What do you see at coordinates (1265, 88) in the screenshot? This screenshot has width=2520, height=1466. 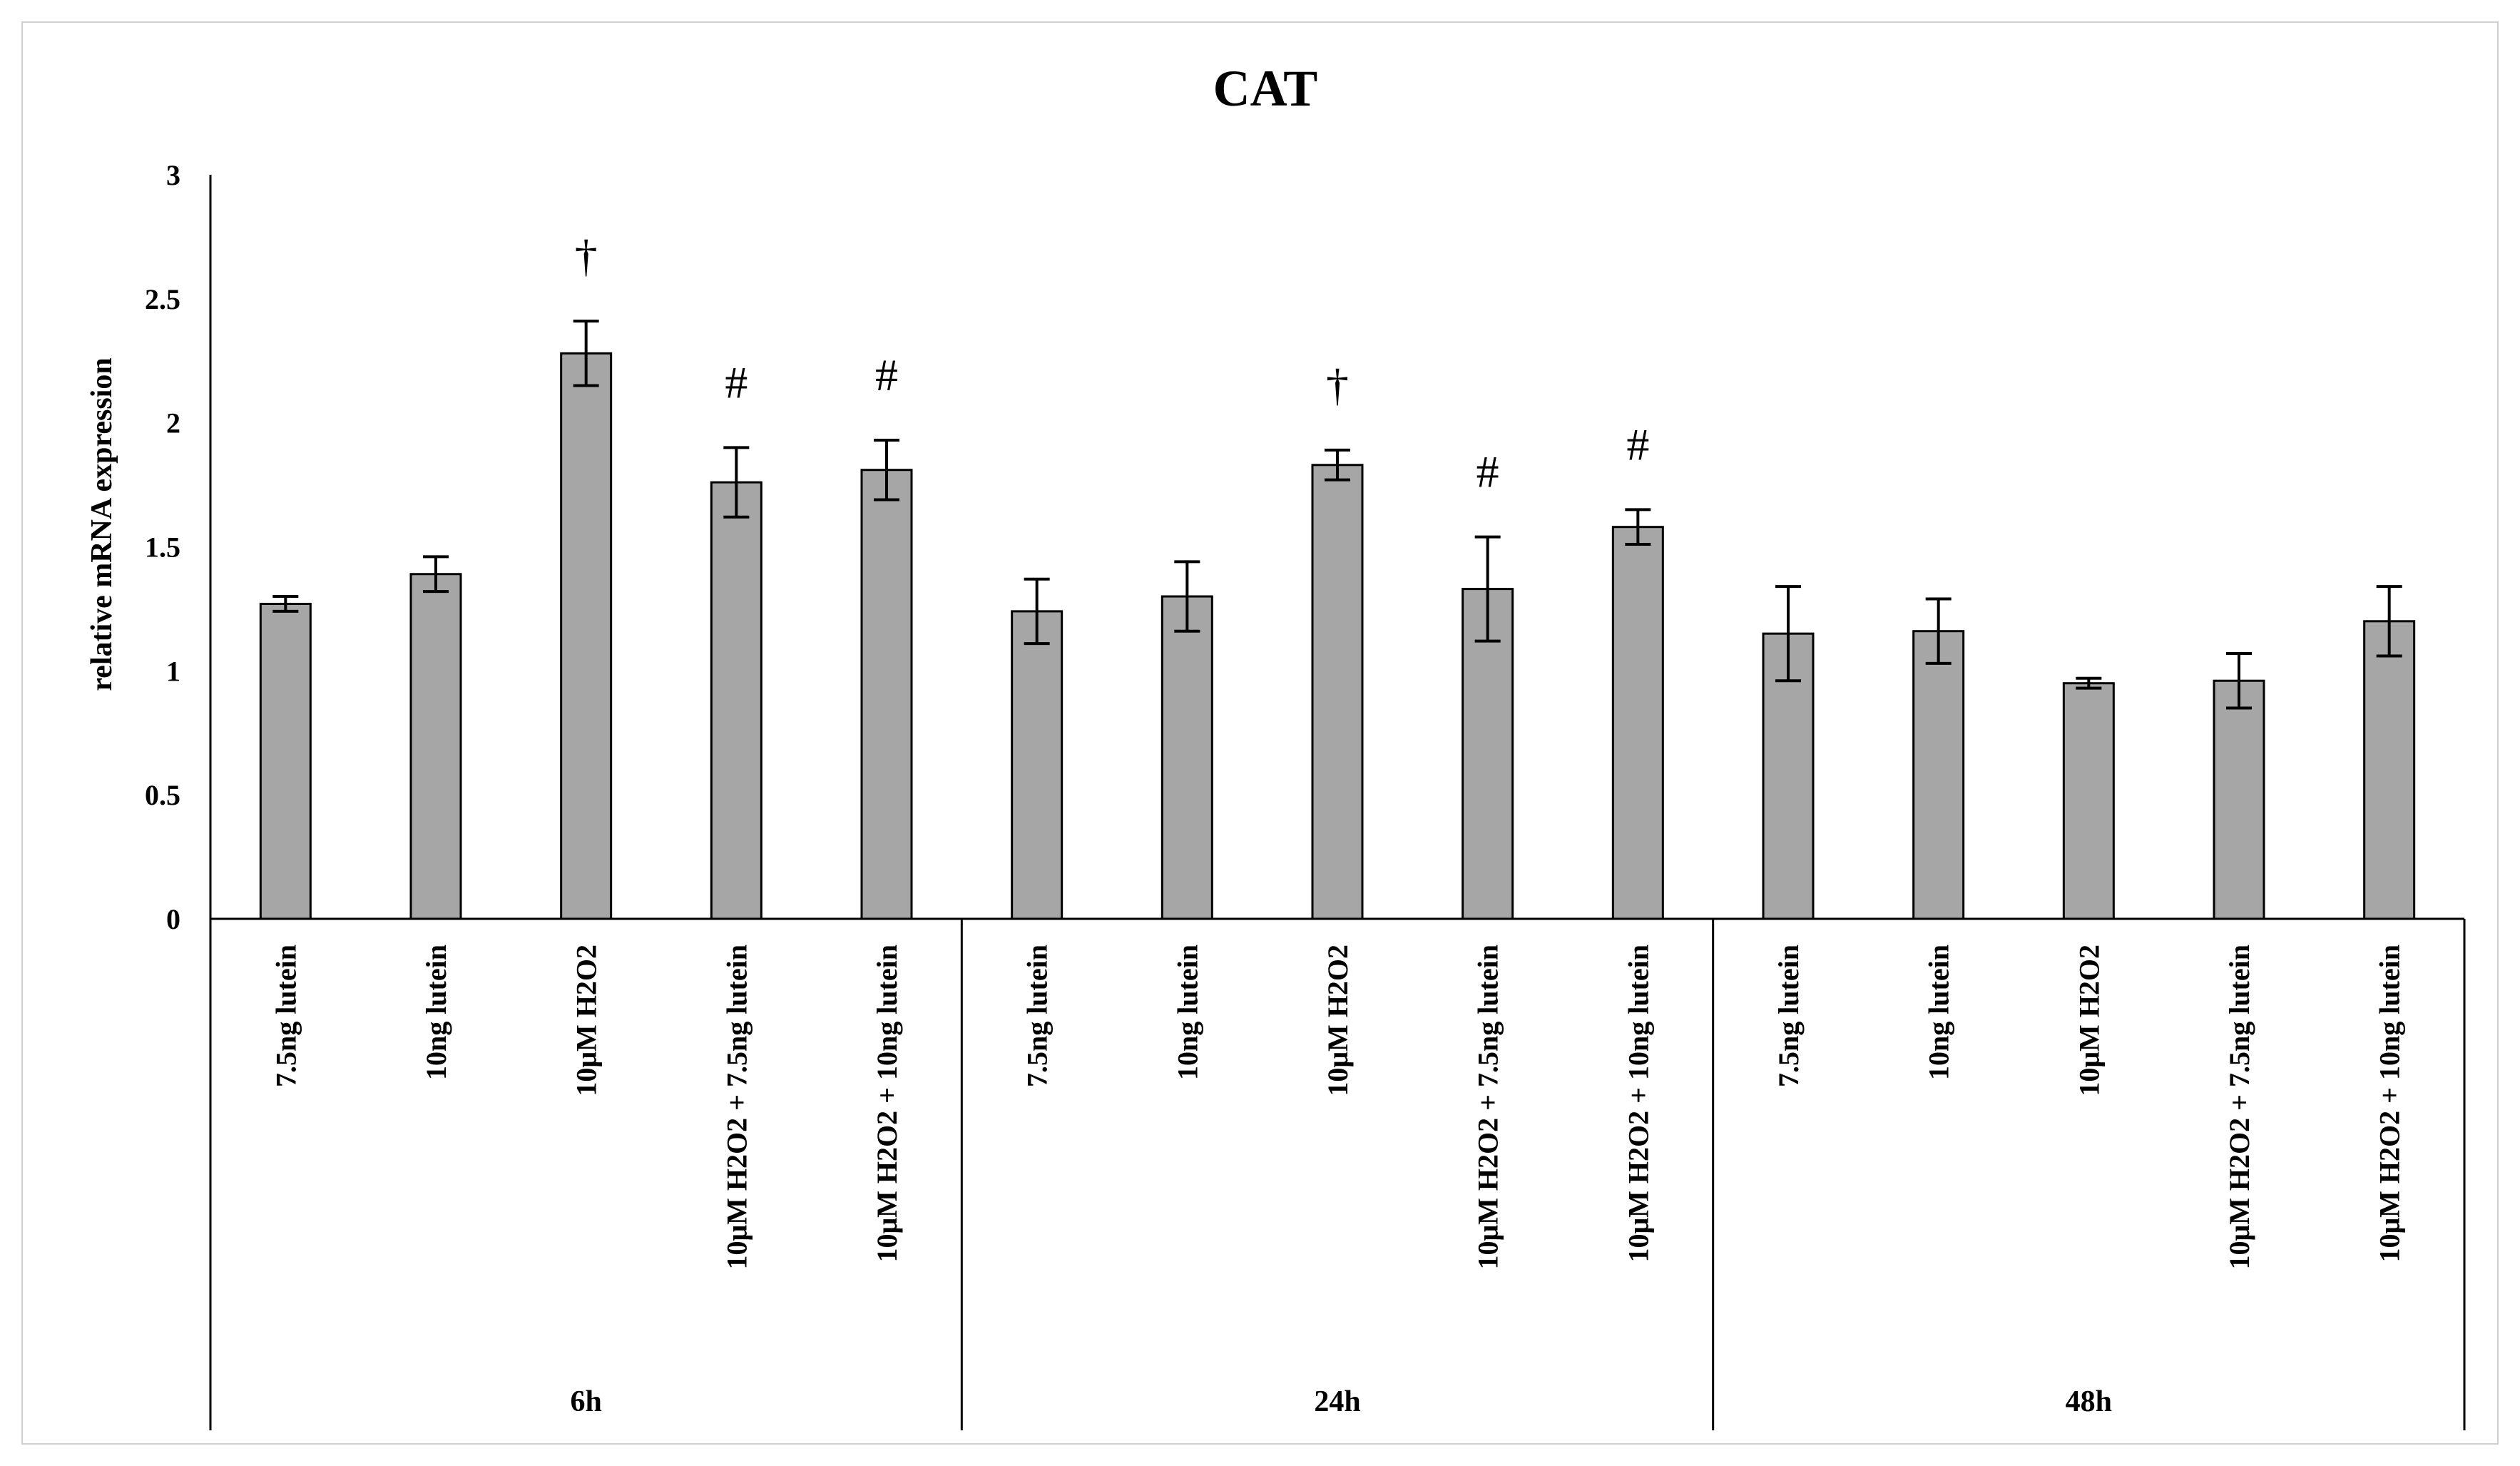 I see `chart-title: CAT` at bounding box center [1265, 88].